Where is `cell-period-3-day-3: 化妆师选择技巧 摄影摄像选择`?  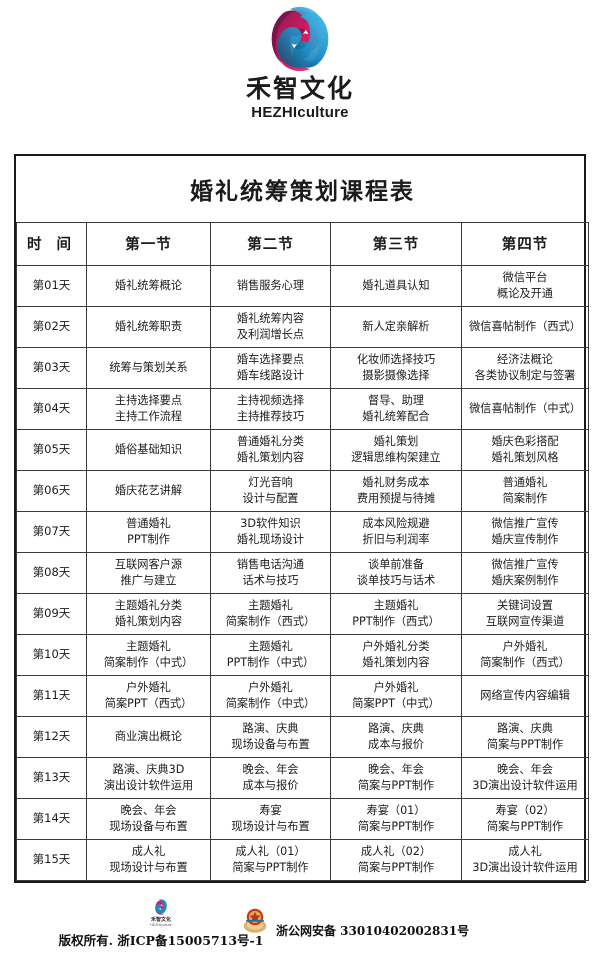
cell-period-3-day-3: 化妆师选择技巧 摄影摄像选择 is located at coordinates (396, 367).